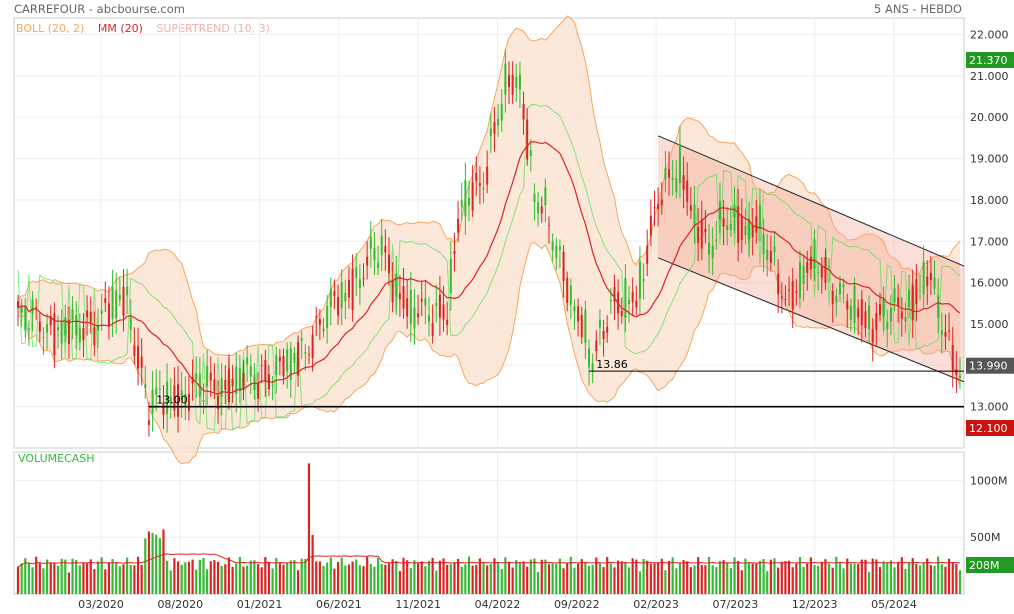 This screenshot has height=614, width=1014. Describe the element at coordinates (736, 604) in the screenshot. I see `x-tick-label: 07/2023` at that location.